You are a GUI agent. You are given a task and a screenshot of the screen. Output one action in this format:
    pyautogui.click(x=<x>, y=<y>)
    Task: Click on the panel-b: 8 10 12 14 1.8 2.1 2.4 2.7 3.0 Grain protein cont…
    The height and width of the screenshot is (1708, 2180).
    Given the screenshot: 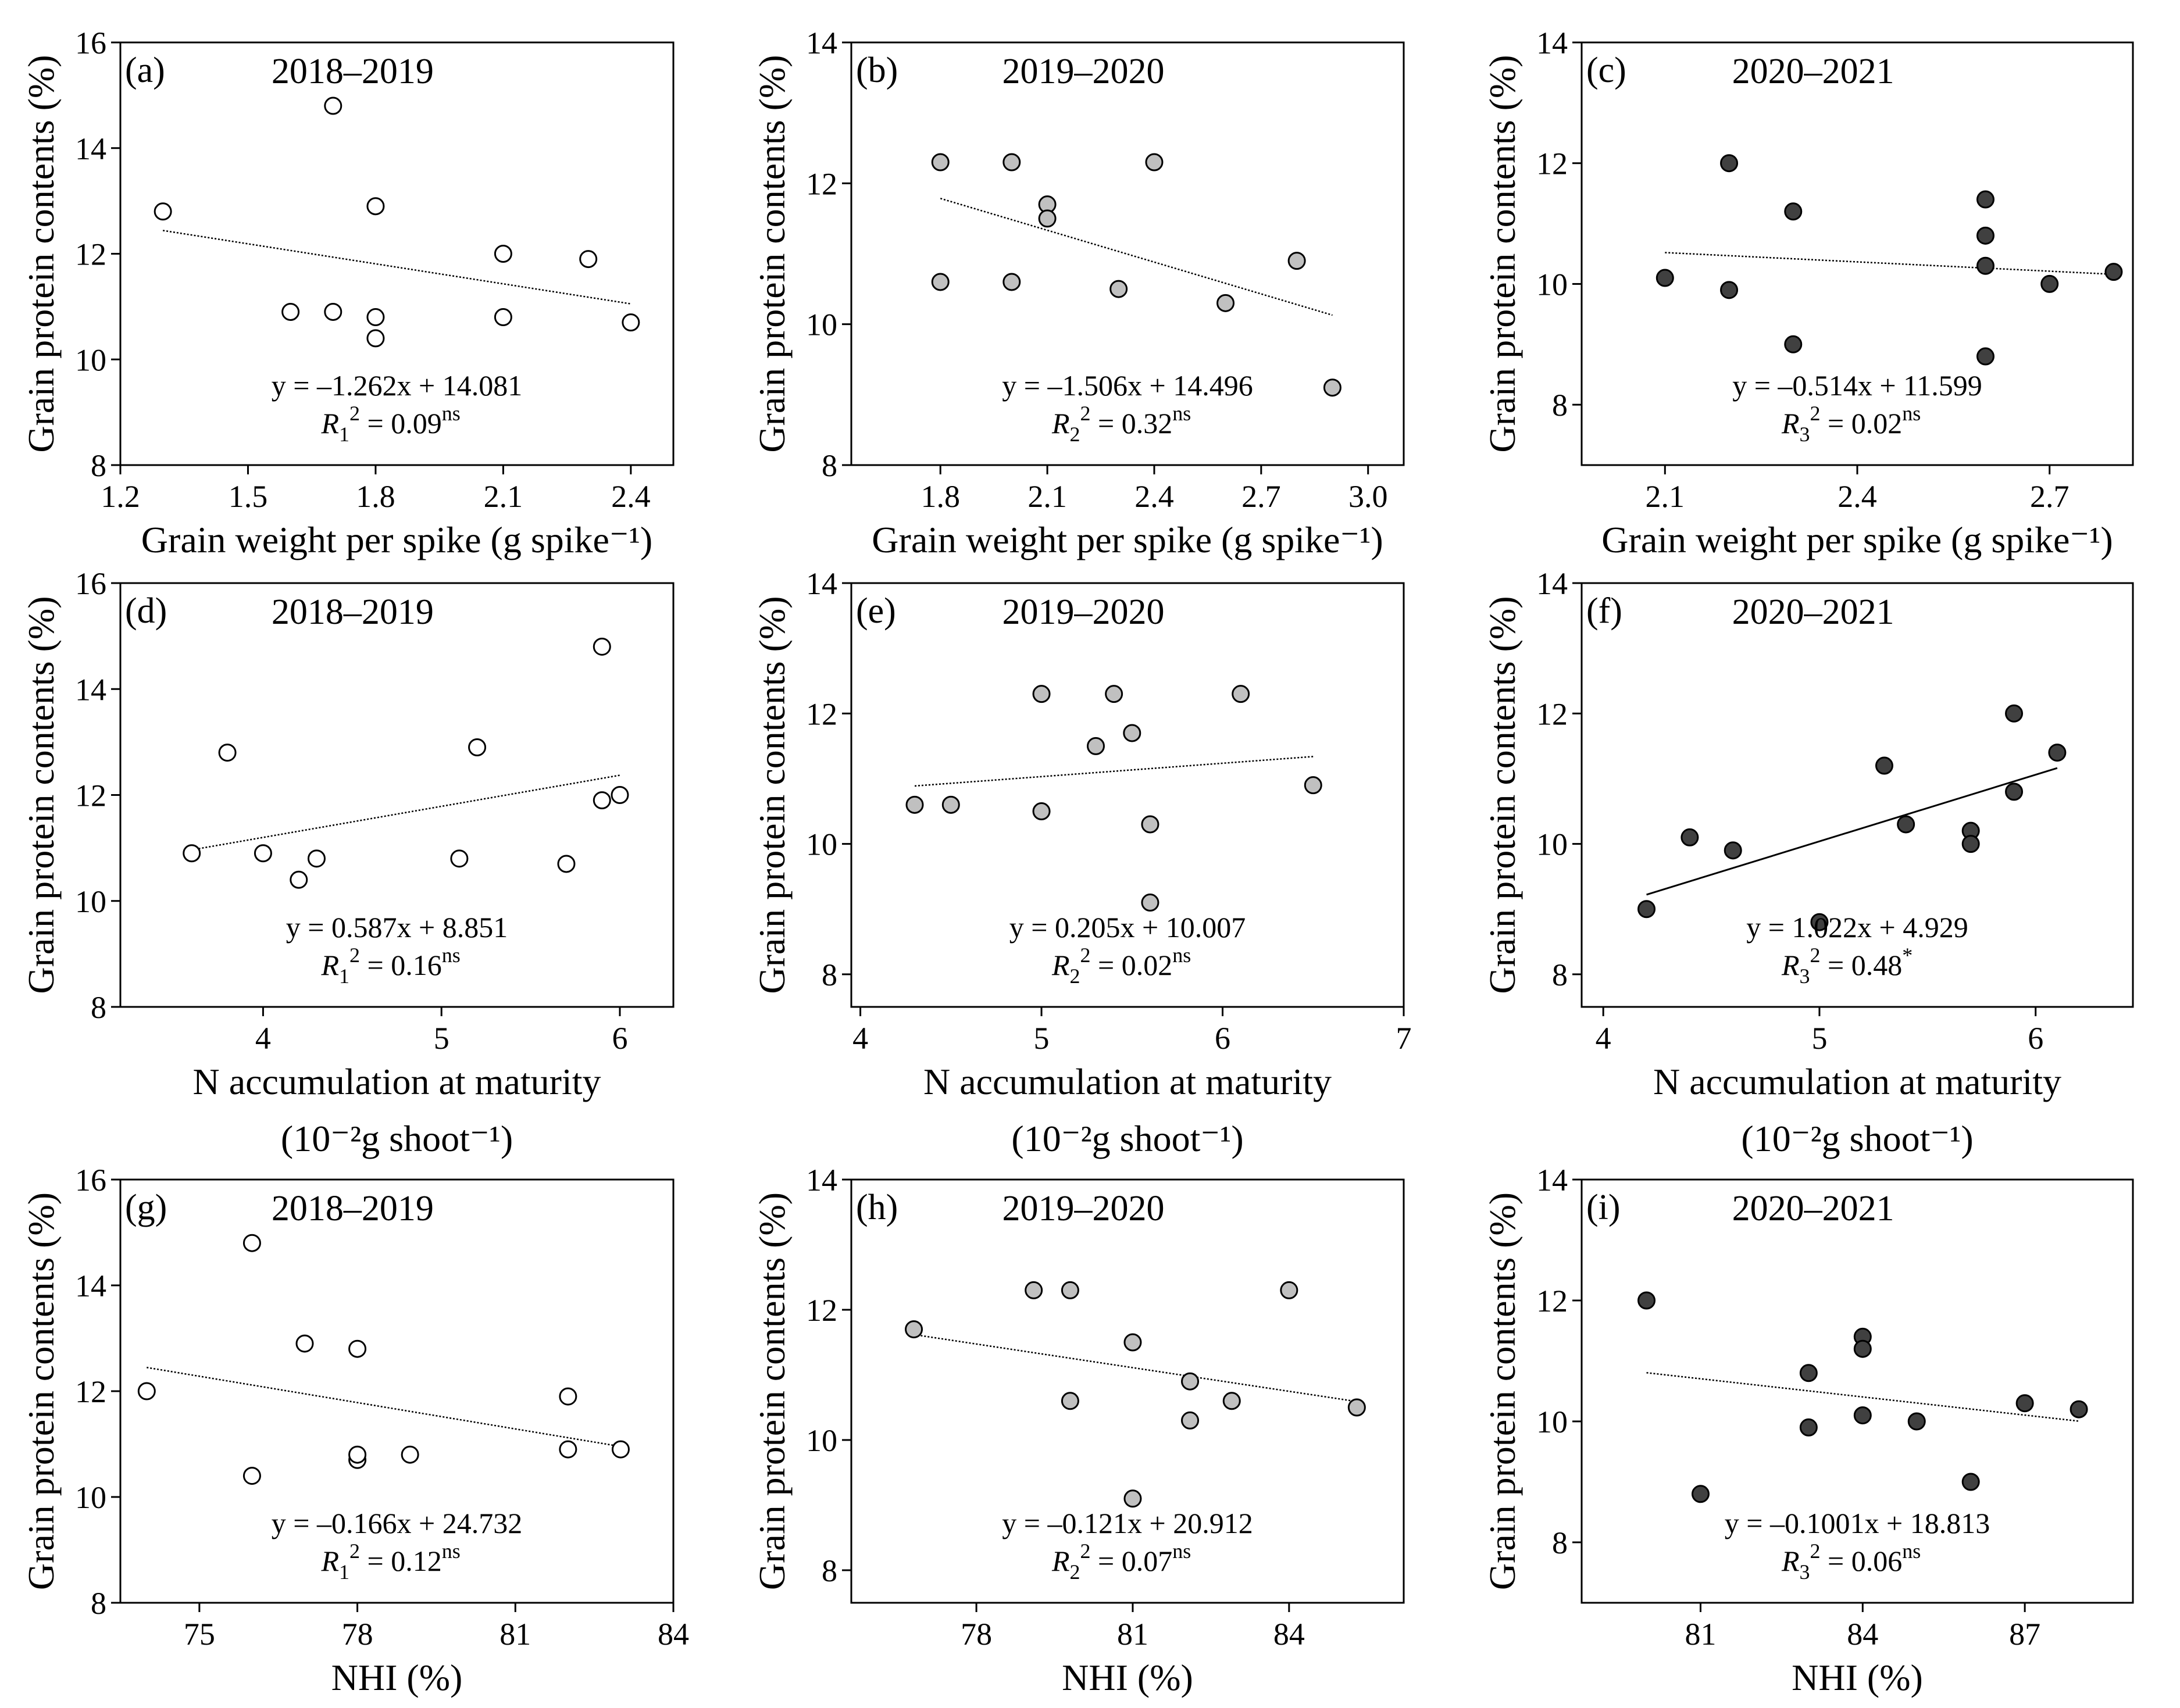 What is the action you would take?
    pyautogui.click(x=1078, y=293)
    